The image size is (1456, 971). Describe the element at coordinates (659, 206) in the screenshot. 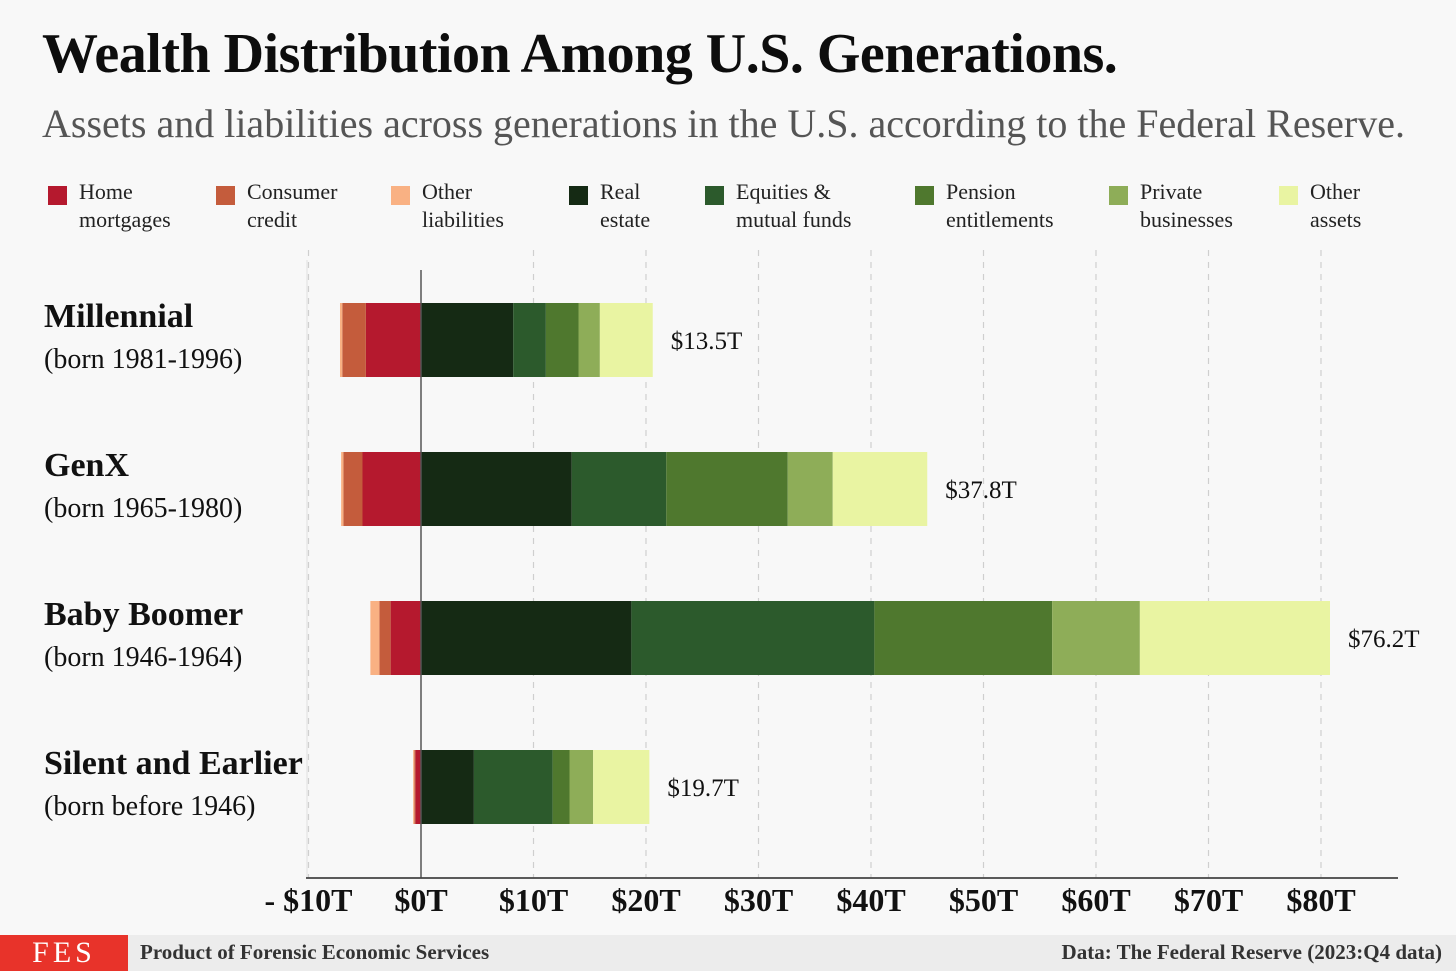

I see `legend-item: Real estate` at that location.